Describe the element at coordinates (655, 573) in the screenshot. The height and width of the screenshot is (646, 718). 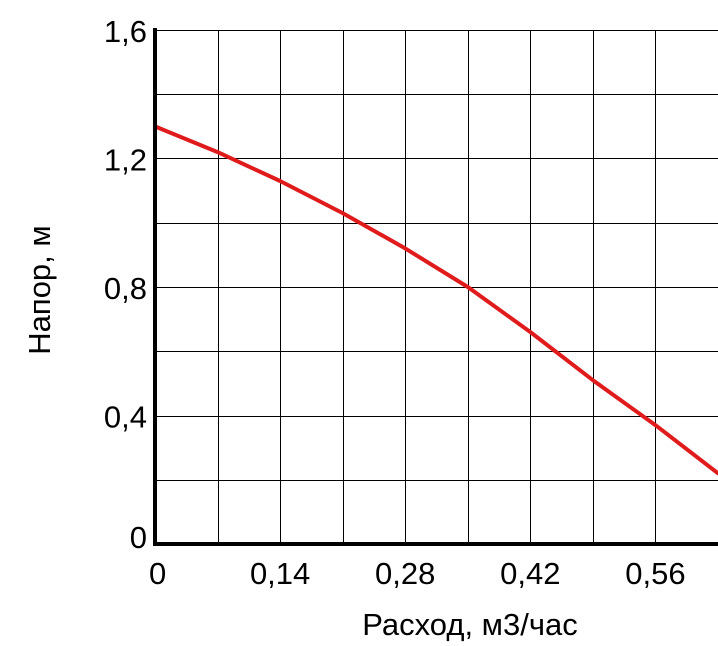
I see `x-tick-label: 0,56` at that location.